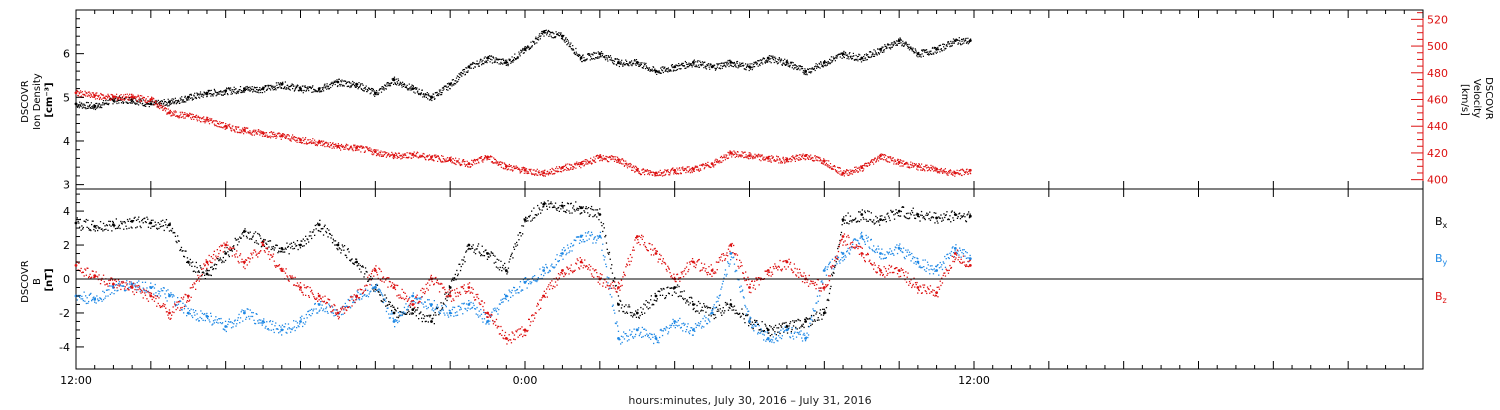 Image resolution: width=1500 pixels, height=410 pixels. What do you see at coordinates (524, 70) in the screenshot?
I see `density-trace` at bounding box center [524, 70].